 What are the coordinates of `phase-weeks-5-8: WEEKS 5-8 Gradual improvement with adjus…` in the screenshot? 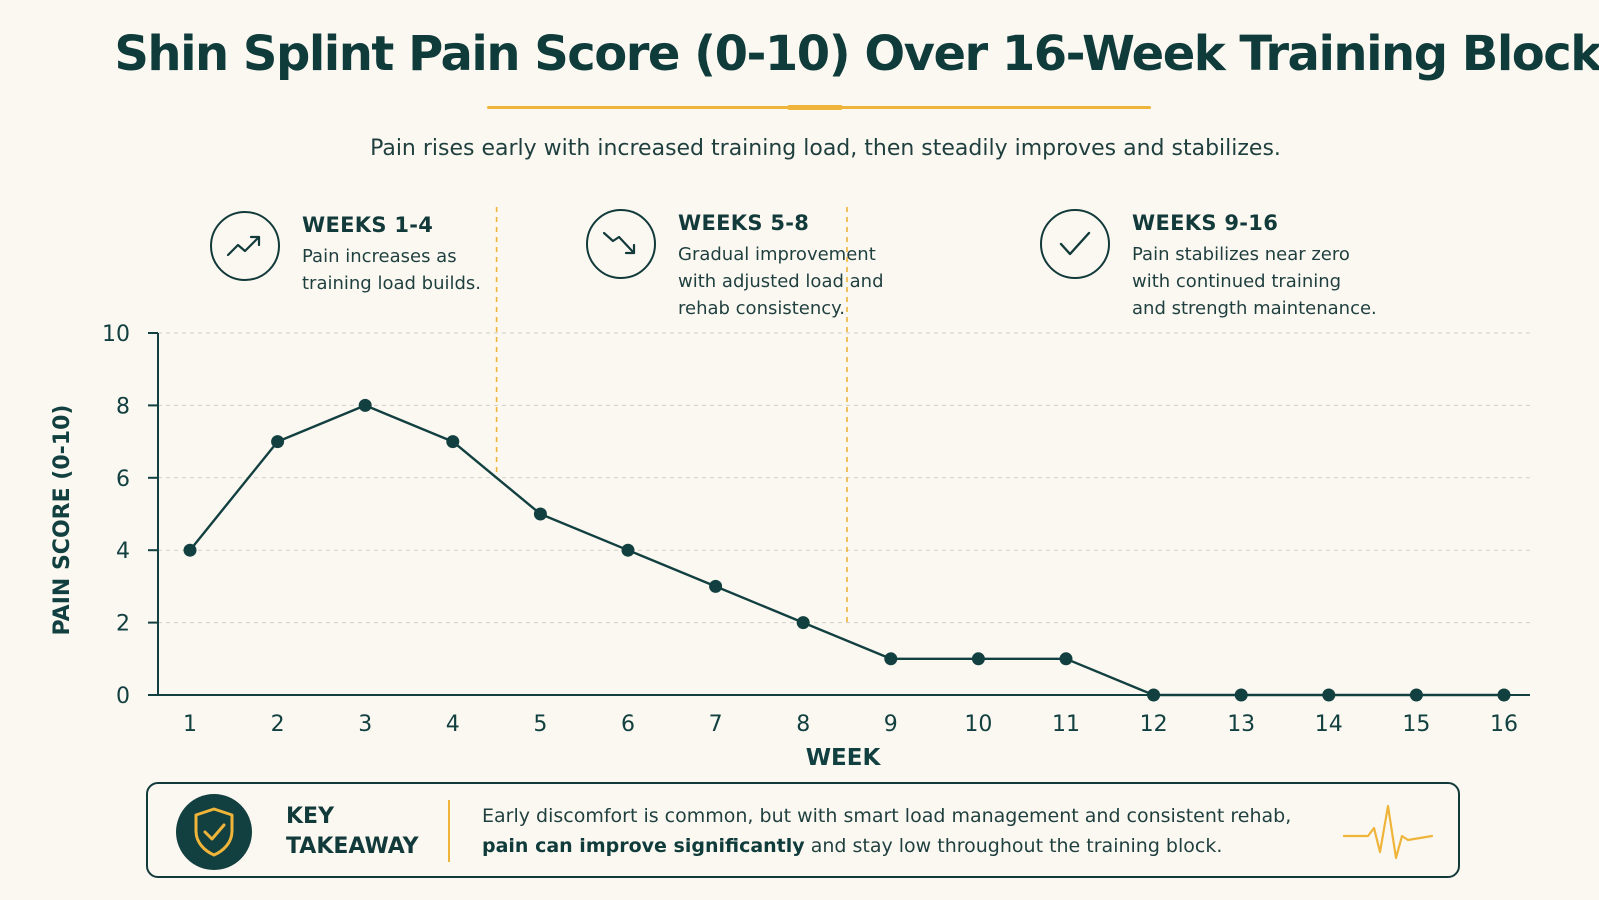 It's located at (735, 265).